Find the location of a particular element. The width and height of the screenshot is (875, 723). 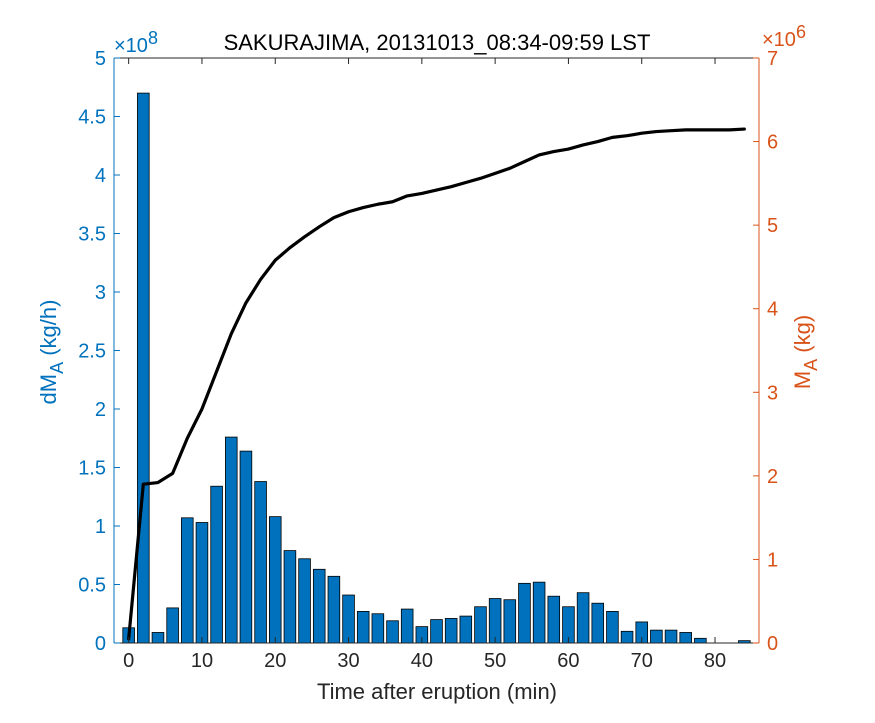

x-tick-label: 50 is located at coordinates (495, 661).